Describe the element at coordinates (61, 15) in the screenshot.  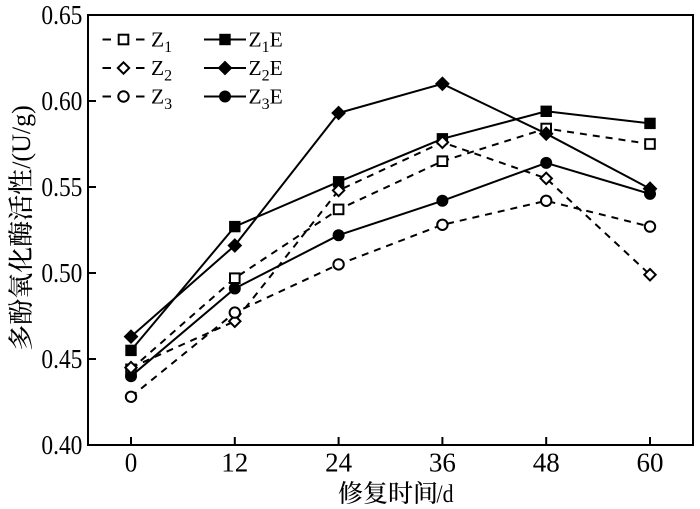
I see `svg-text: 0.65` at that location.